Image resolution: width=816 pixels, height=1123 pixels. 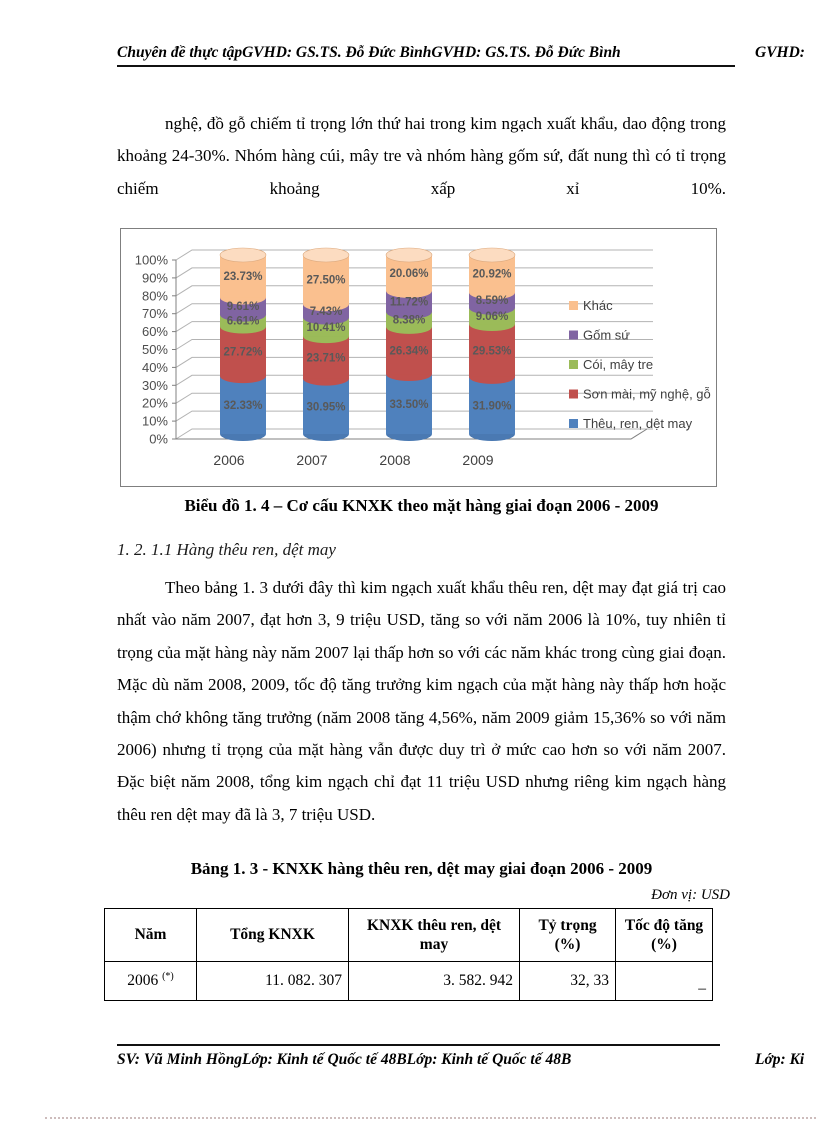 I want to click on bar-label: 20.06%, so click(x=408, y=274).